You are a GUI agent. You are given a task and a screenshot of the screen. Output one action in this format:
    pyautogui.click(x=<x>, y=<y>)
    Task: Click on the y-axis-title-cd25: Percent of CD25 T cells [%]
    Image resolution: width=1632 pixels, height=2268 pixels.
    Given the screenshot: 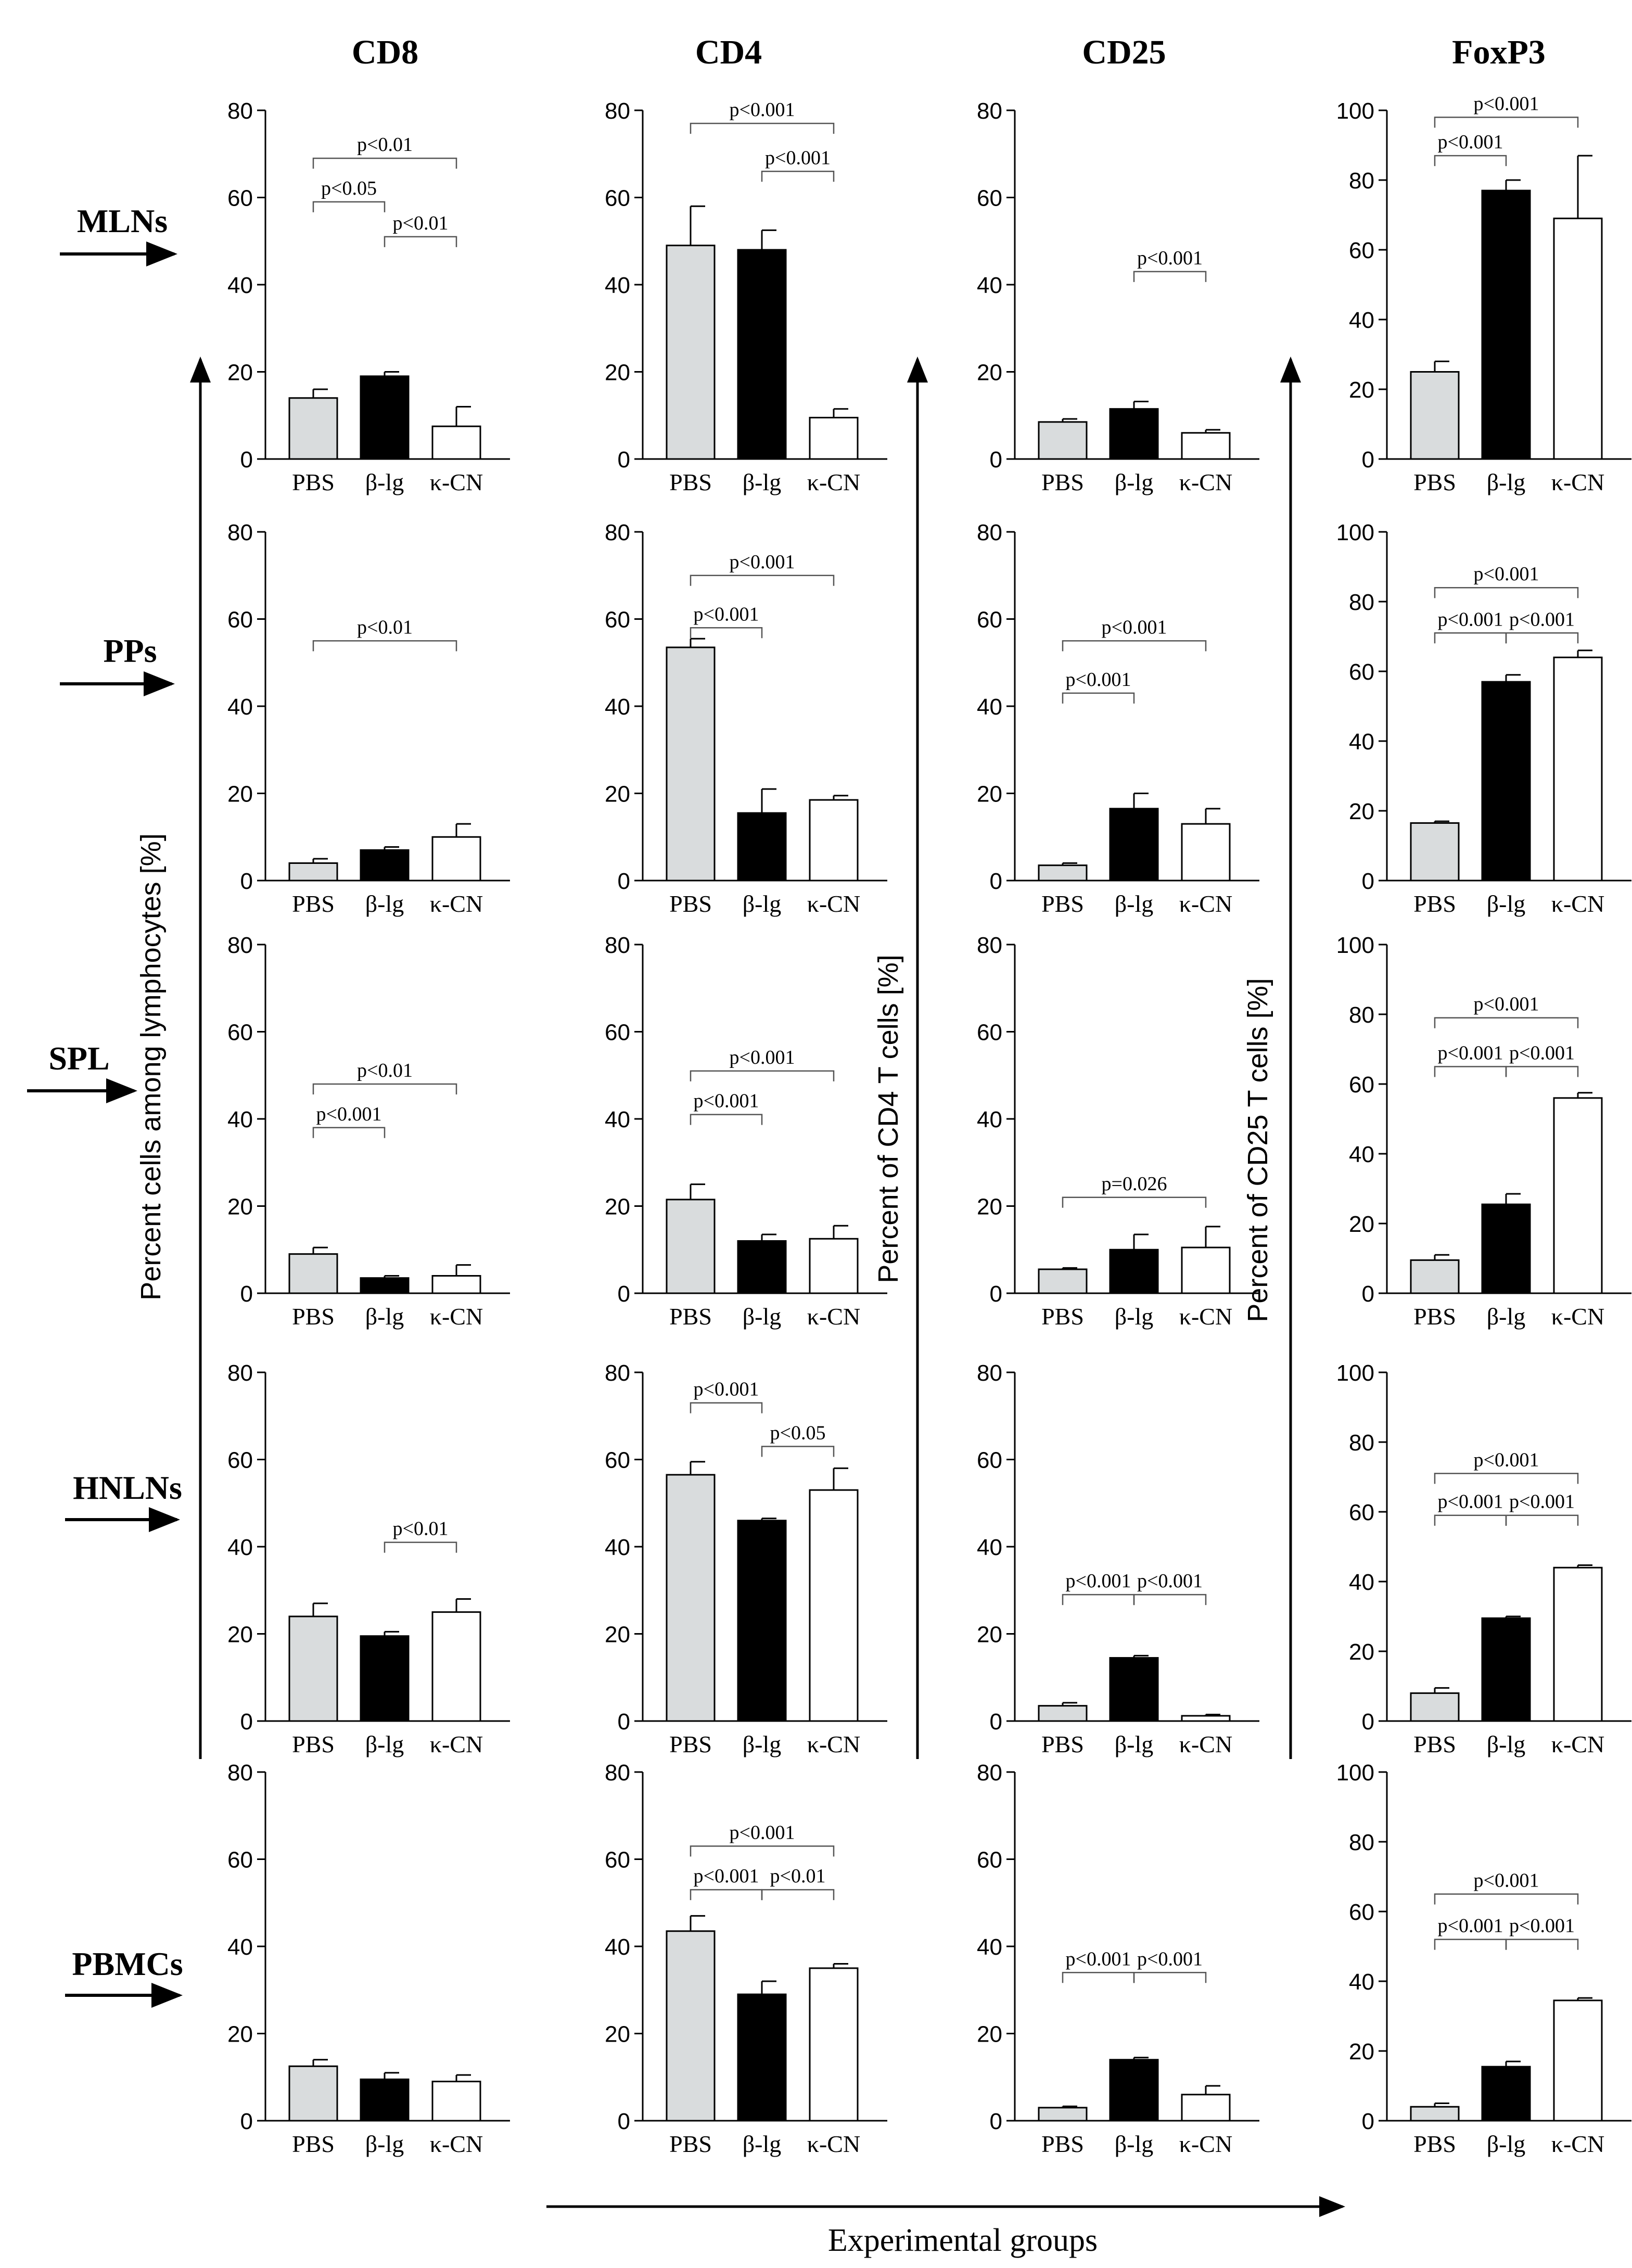 What is the action you would take?
    pyautogui.click(x=1258, y=1150)
    